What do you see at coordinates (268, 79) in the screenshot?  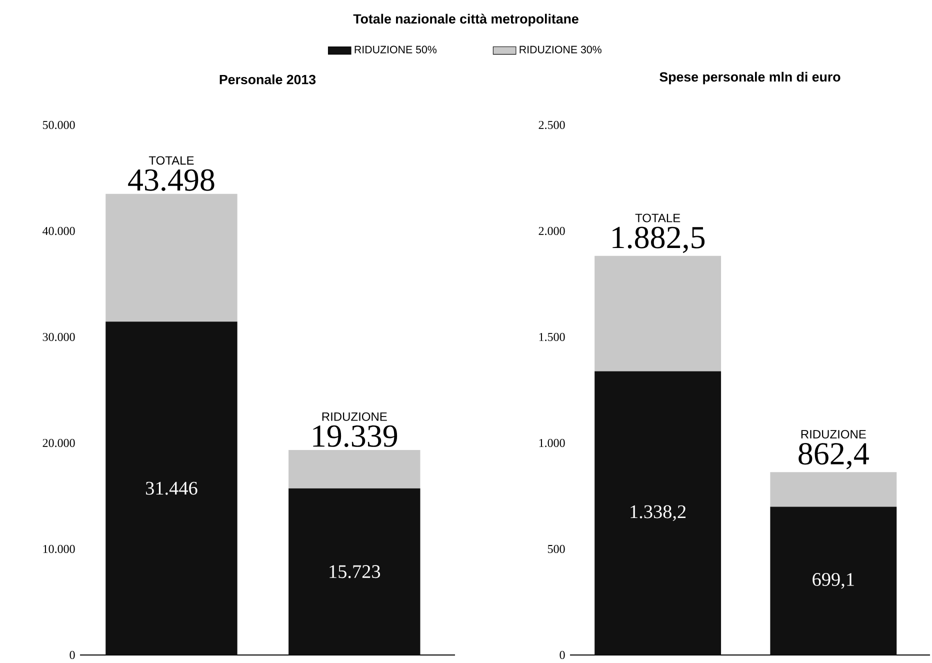 I see `chart-title: Personale 2013` at bounding box center [268, 79].